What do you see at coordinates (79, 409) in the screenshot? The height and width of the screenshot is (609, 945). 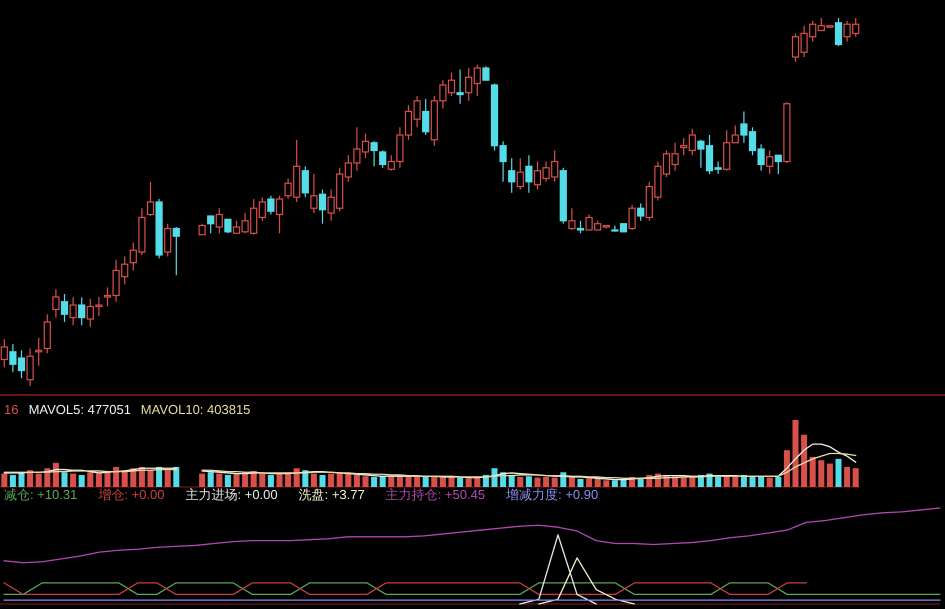 I see `text: MAVOL5: 477051` at bounding box center [79, 409].